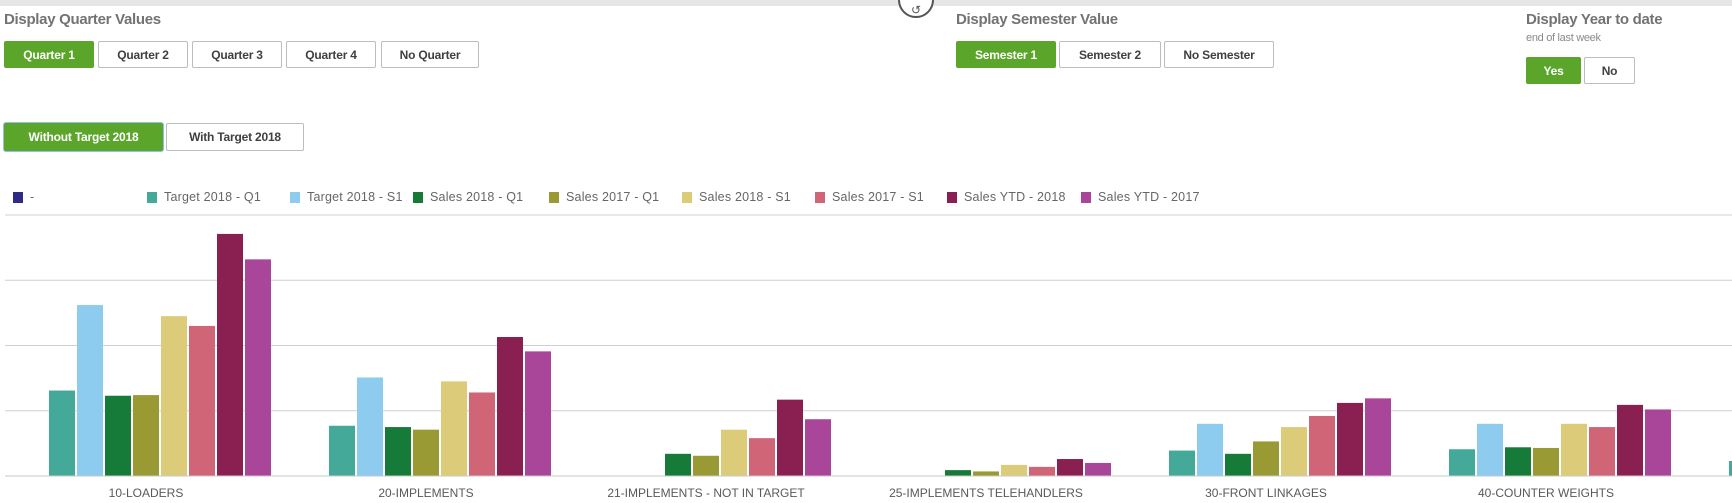  What do you see at coordinates (1266, 493) in the screenshot?
I see `category-label: 30-FRONT LINKAGES` at bounding box center [1266, 493].